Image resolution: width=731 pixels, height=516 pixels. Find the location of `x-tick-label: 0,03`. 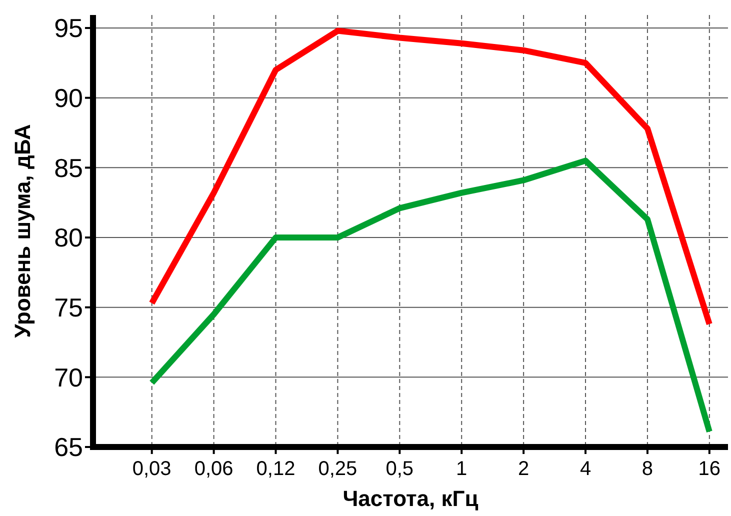

x-tick-label: 0,03 is located at coordinates (152, 469).